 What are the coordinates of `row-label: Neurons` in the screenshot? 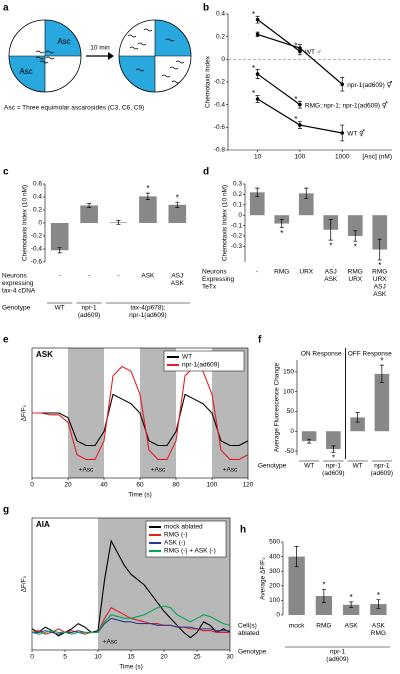 It's located at (14, 276).